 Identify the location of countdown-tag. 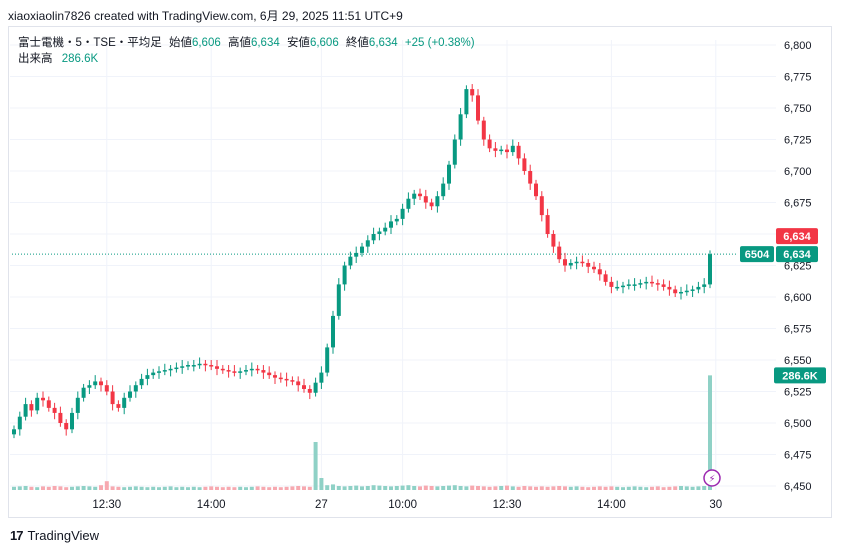
(757, 254).